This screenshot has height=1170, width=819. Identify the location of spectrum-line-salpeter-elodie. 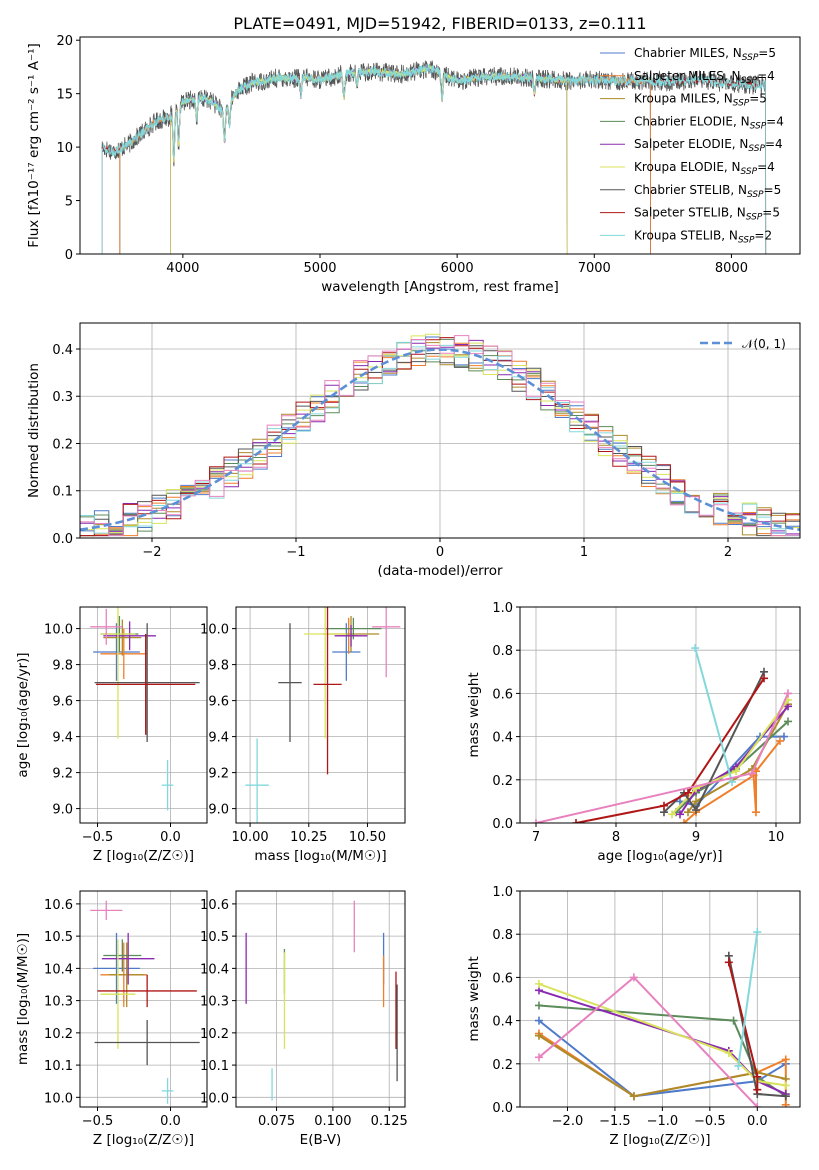
(369, 159).